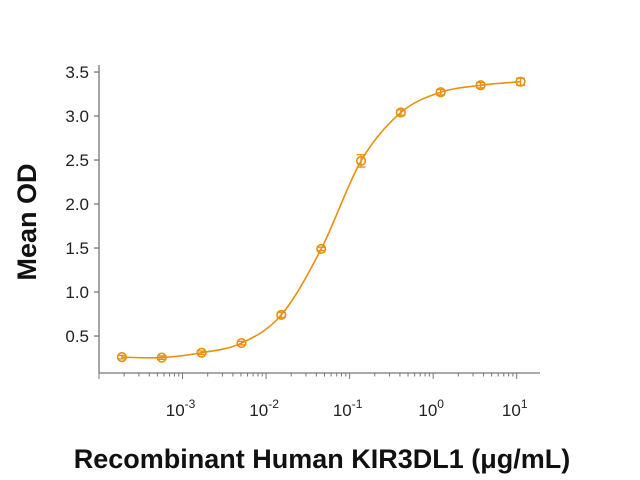  What do you see at coordinates (77, 204) in the screenshot?
I see `y-tick-label: 2.0` at bounding box center [77, 204].